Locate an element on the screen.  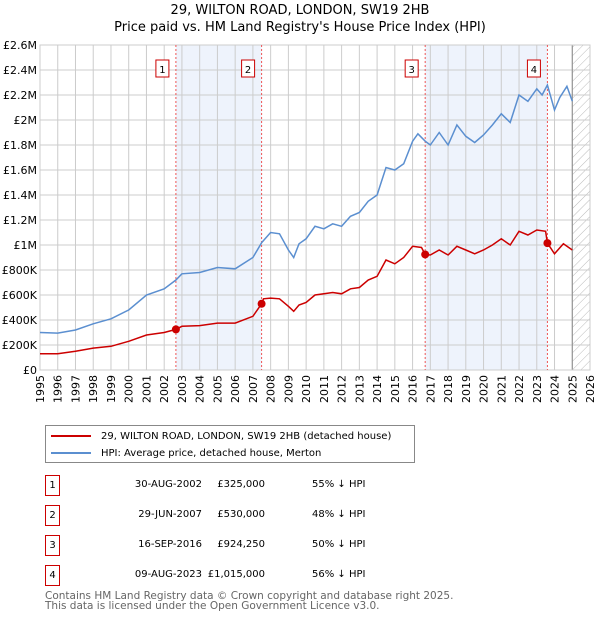
x-tick-label: 1995 is located at coordinates (40, 389).